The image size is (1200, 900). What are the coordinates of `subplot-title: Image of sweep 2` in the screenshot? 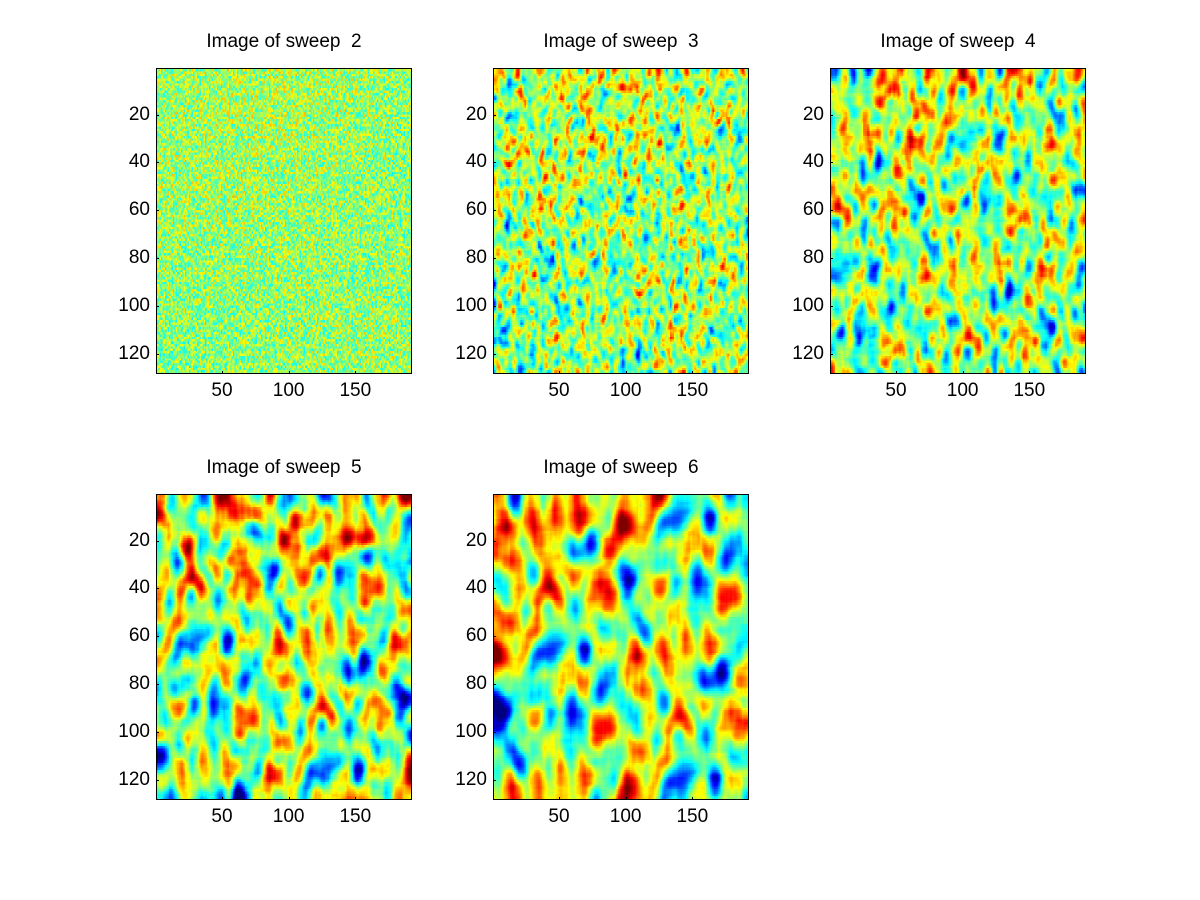 It's located at (284, 41).